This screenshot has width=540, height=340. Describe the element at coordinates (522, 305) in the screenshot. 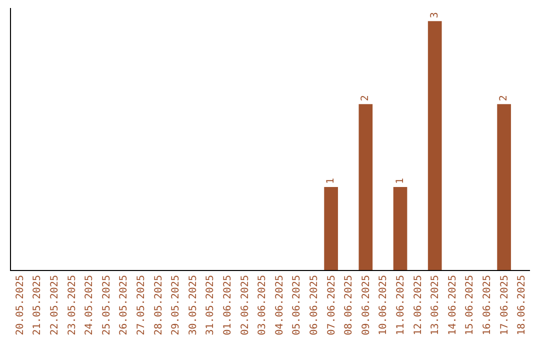

I see `x-tick-label: 18.06.2025` at that location.